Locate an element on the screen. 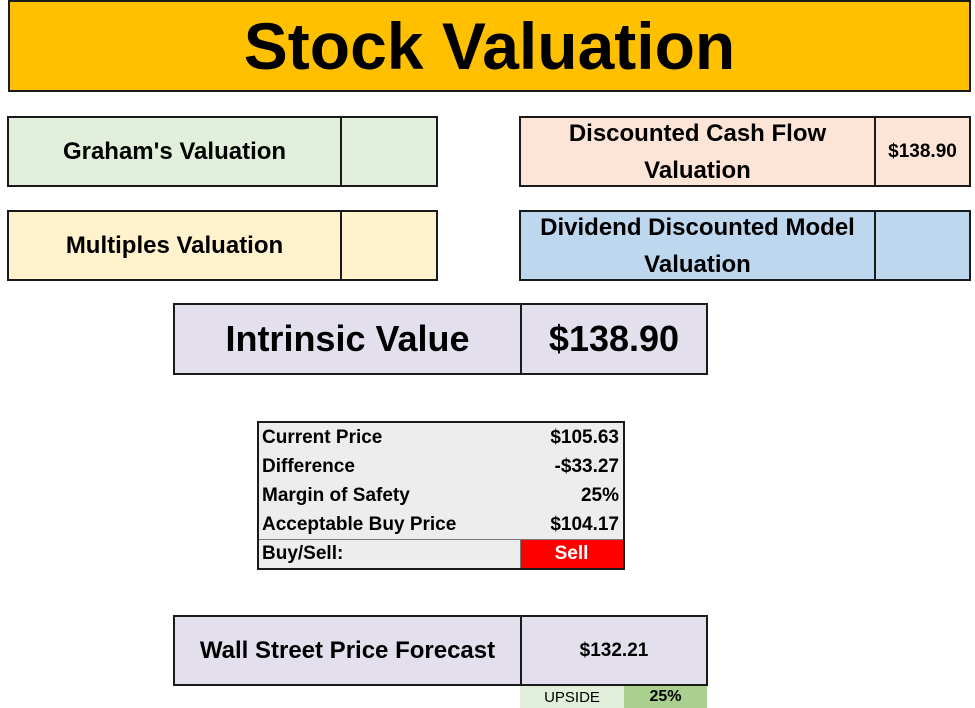  dcf-valuation-box: Discounted Cash Flow Valuation $138.90 is located at coordinates (745, 151).